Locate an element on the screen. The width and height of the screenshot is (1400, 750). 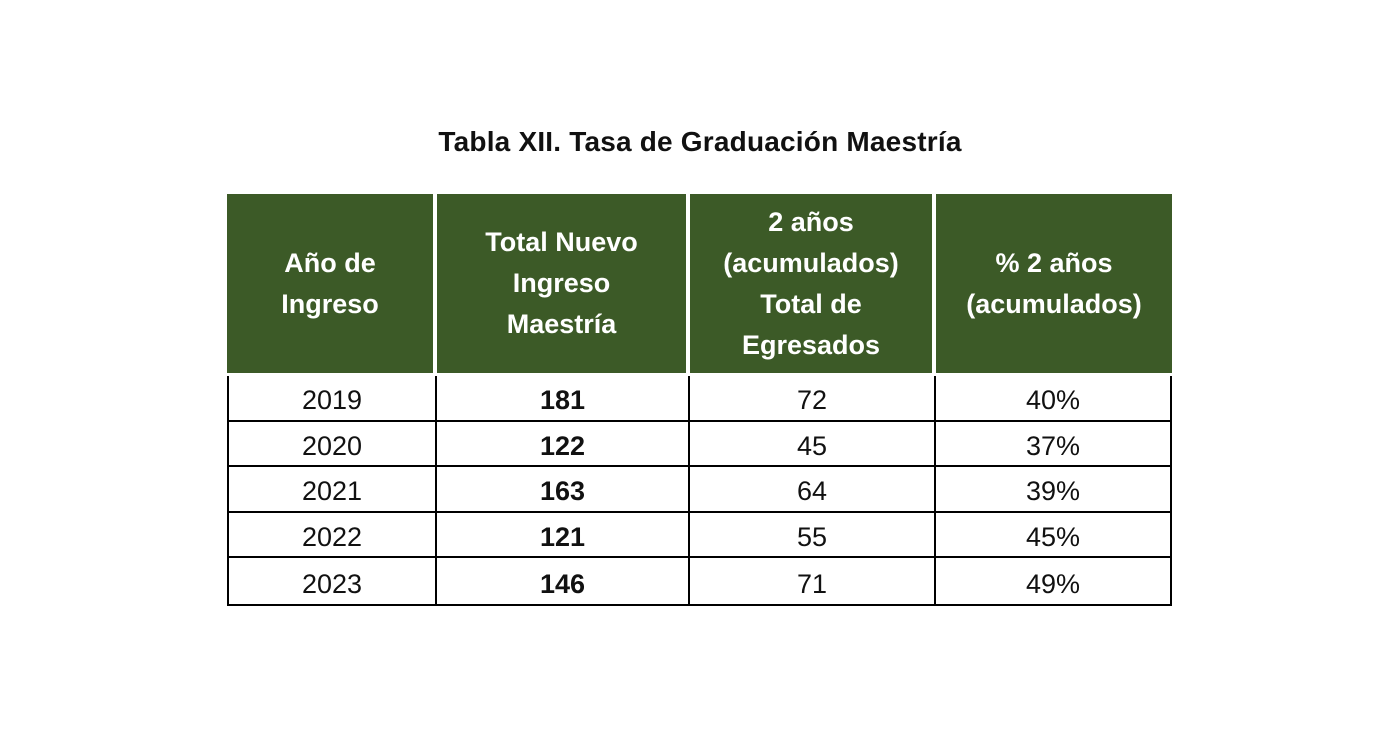
cell-year: 2022 is located at coordinates (333, 534).